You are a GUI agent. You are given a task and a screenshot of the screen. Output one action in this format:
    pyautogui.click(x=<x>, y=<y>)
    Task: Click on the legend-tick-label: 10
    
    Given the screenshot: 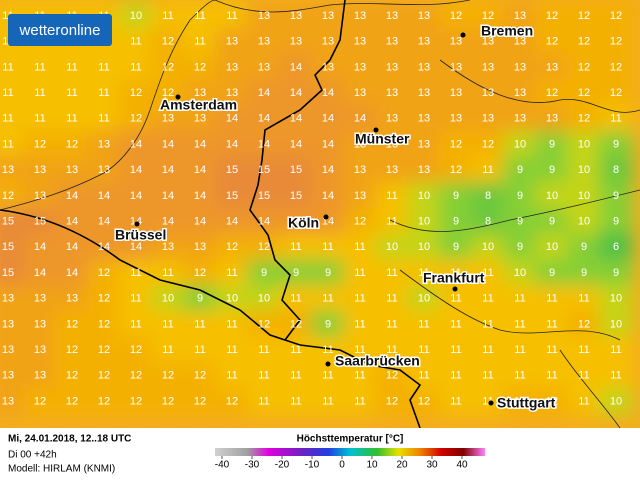 What is the action you would take?
    pyautogui.click(x=372, y=465)
    